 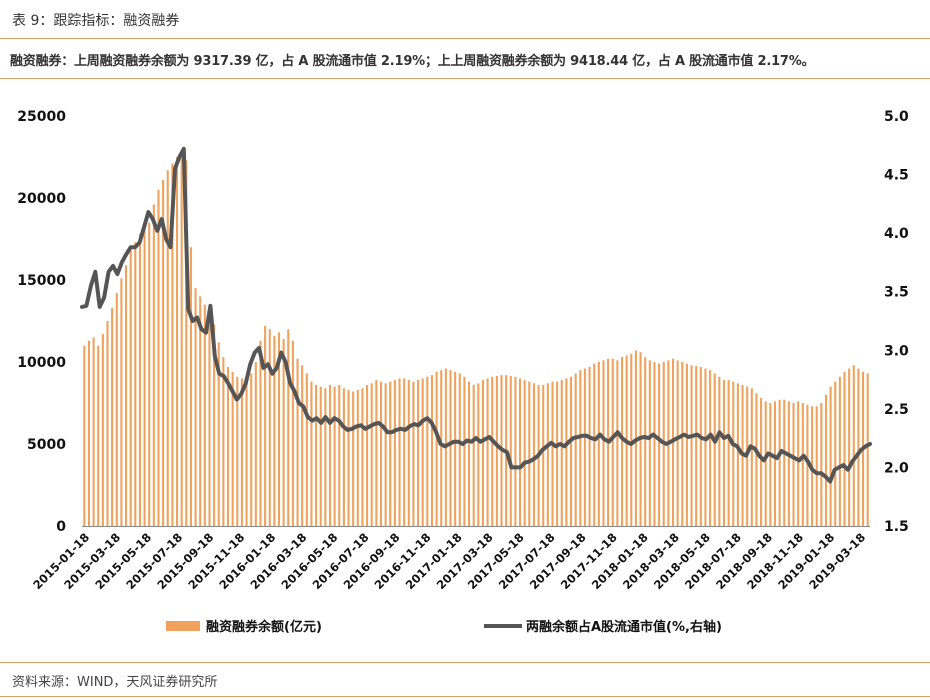 What do you see at coordinates (444, 627) in the screenshot?
I see `legend: 融资融券余额(亿元) 两融余额占A股流通市值(%,右轴)` at bounding box center [444, 627].